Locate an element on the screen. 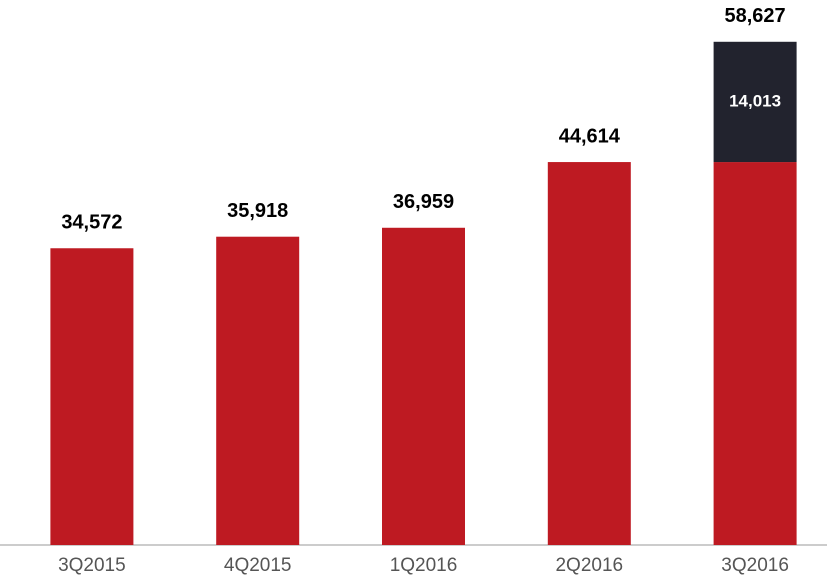 Image resolution: width=827 pixels, height=579 pixels. x-tick-label: 3Q2015 is located at coordinates (92, 565).